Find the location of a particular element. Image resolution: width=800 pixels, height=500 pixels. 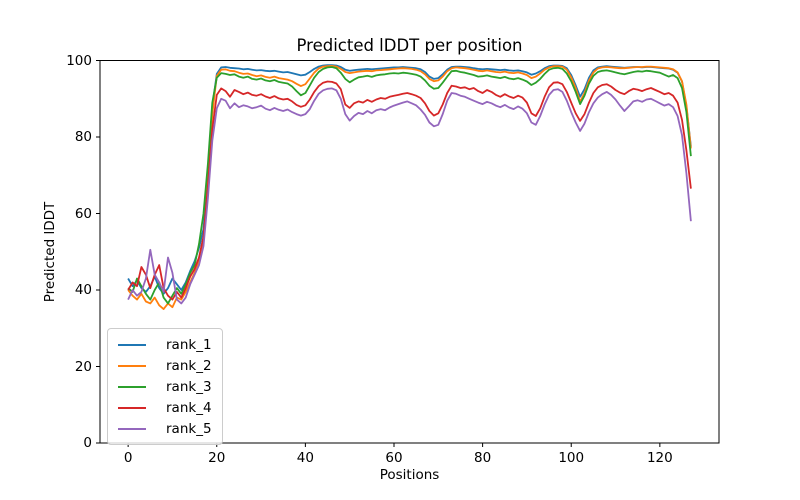

x-tick-label: 120 is located at coordinates (659, 458).